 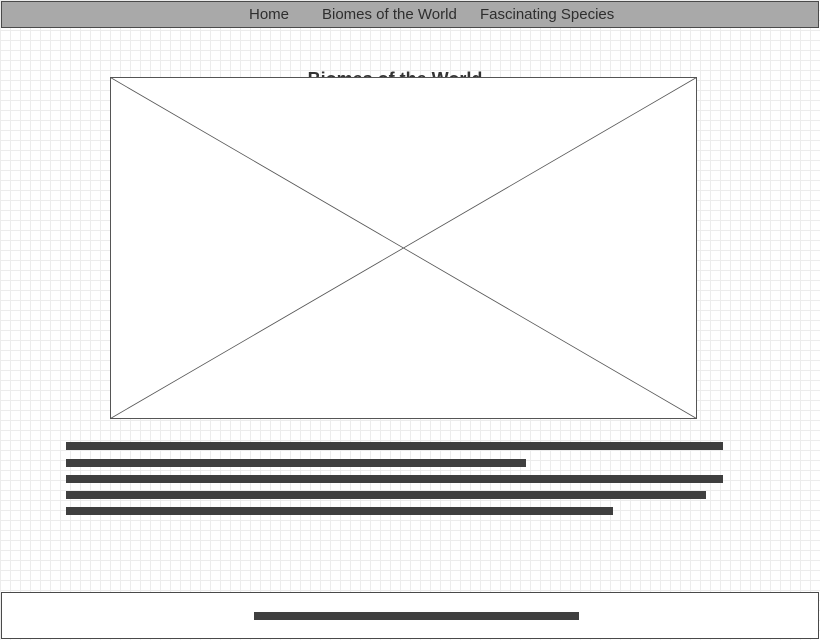 I want to click on nav-item-home: Home, so click(x=269, y=14).